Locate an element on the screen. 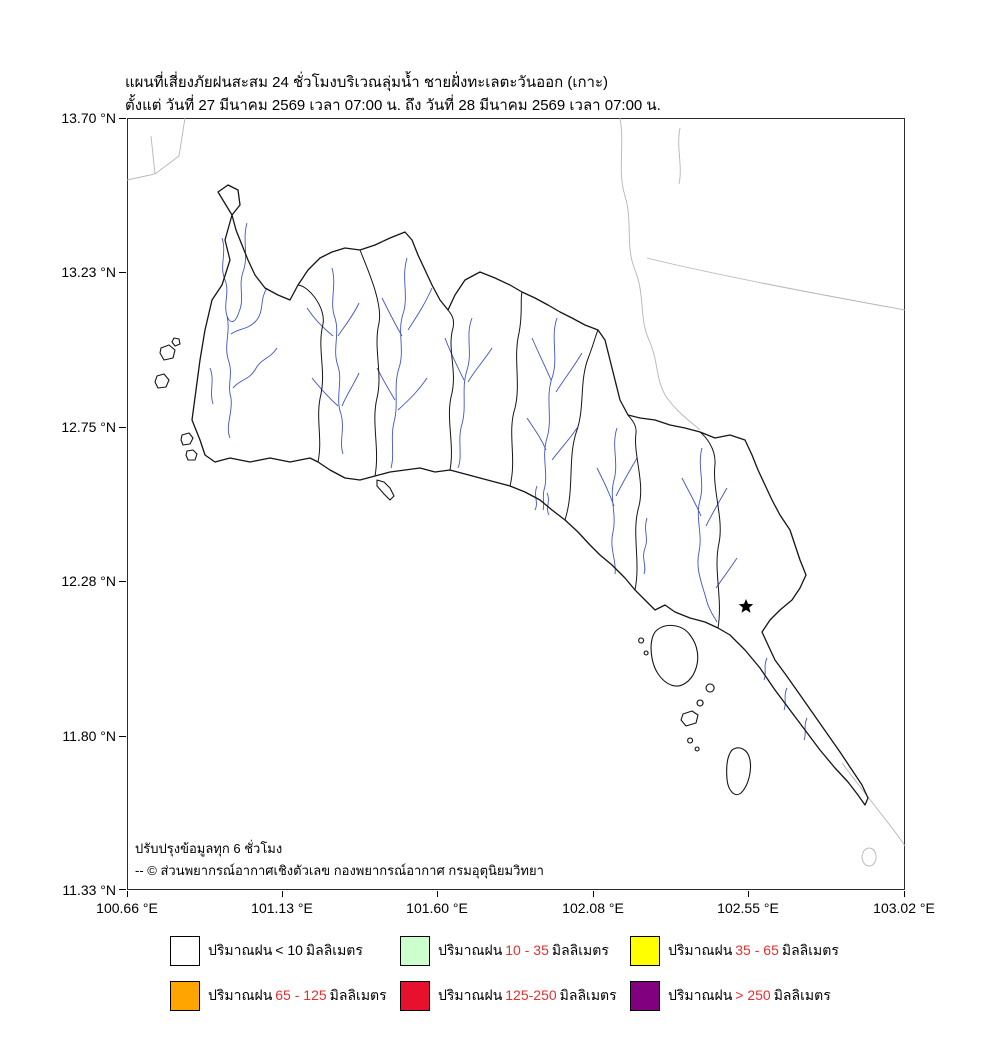 Image resolution: width=1000 pixels, height=1050 pixels. legend-swatch-purple is located at coordinates (645, 996).